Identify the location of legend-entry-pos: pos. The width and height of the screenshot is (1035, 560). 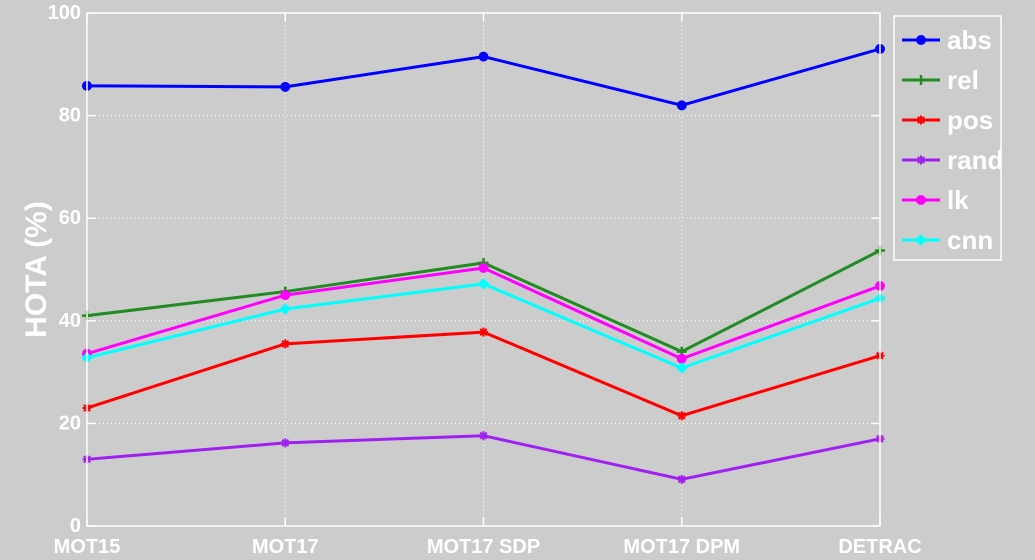
(947, 120).